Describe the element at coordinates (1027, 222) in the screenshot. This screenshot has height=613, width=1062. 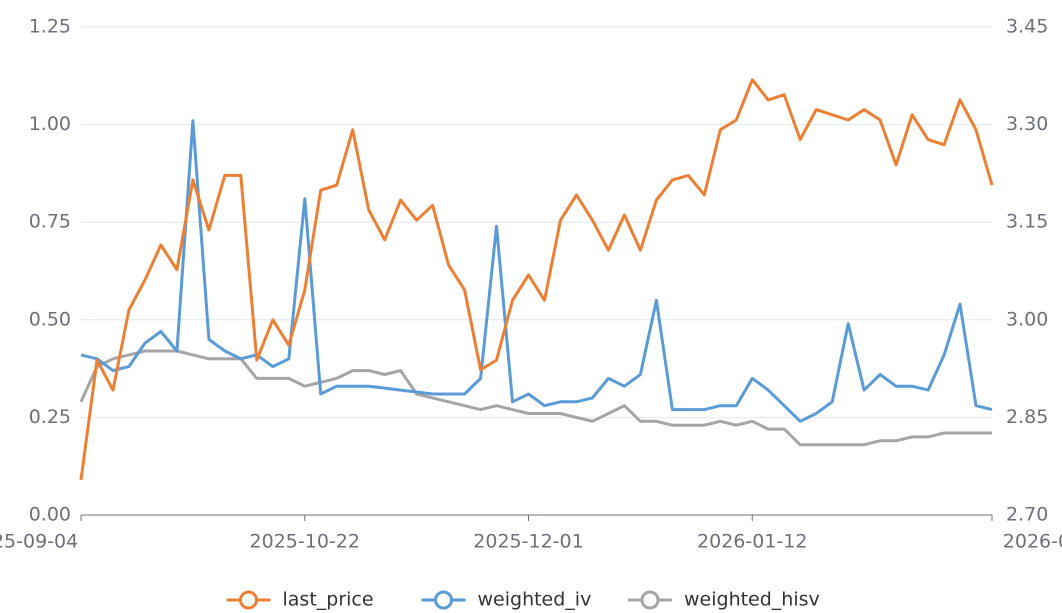
I see `y2-tick-label: 3.15` at that location.